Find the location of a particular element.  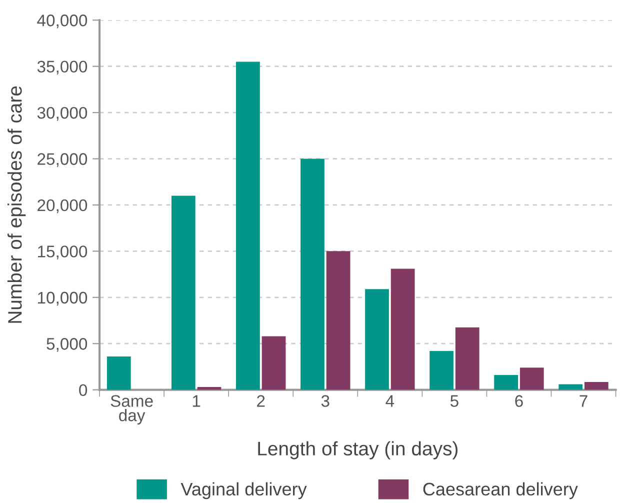

y-tick-label: 20,000 is located at coordinates (63, 206).